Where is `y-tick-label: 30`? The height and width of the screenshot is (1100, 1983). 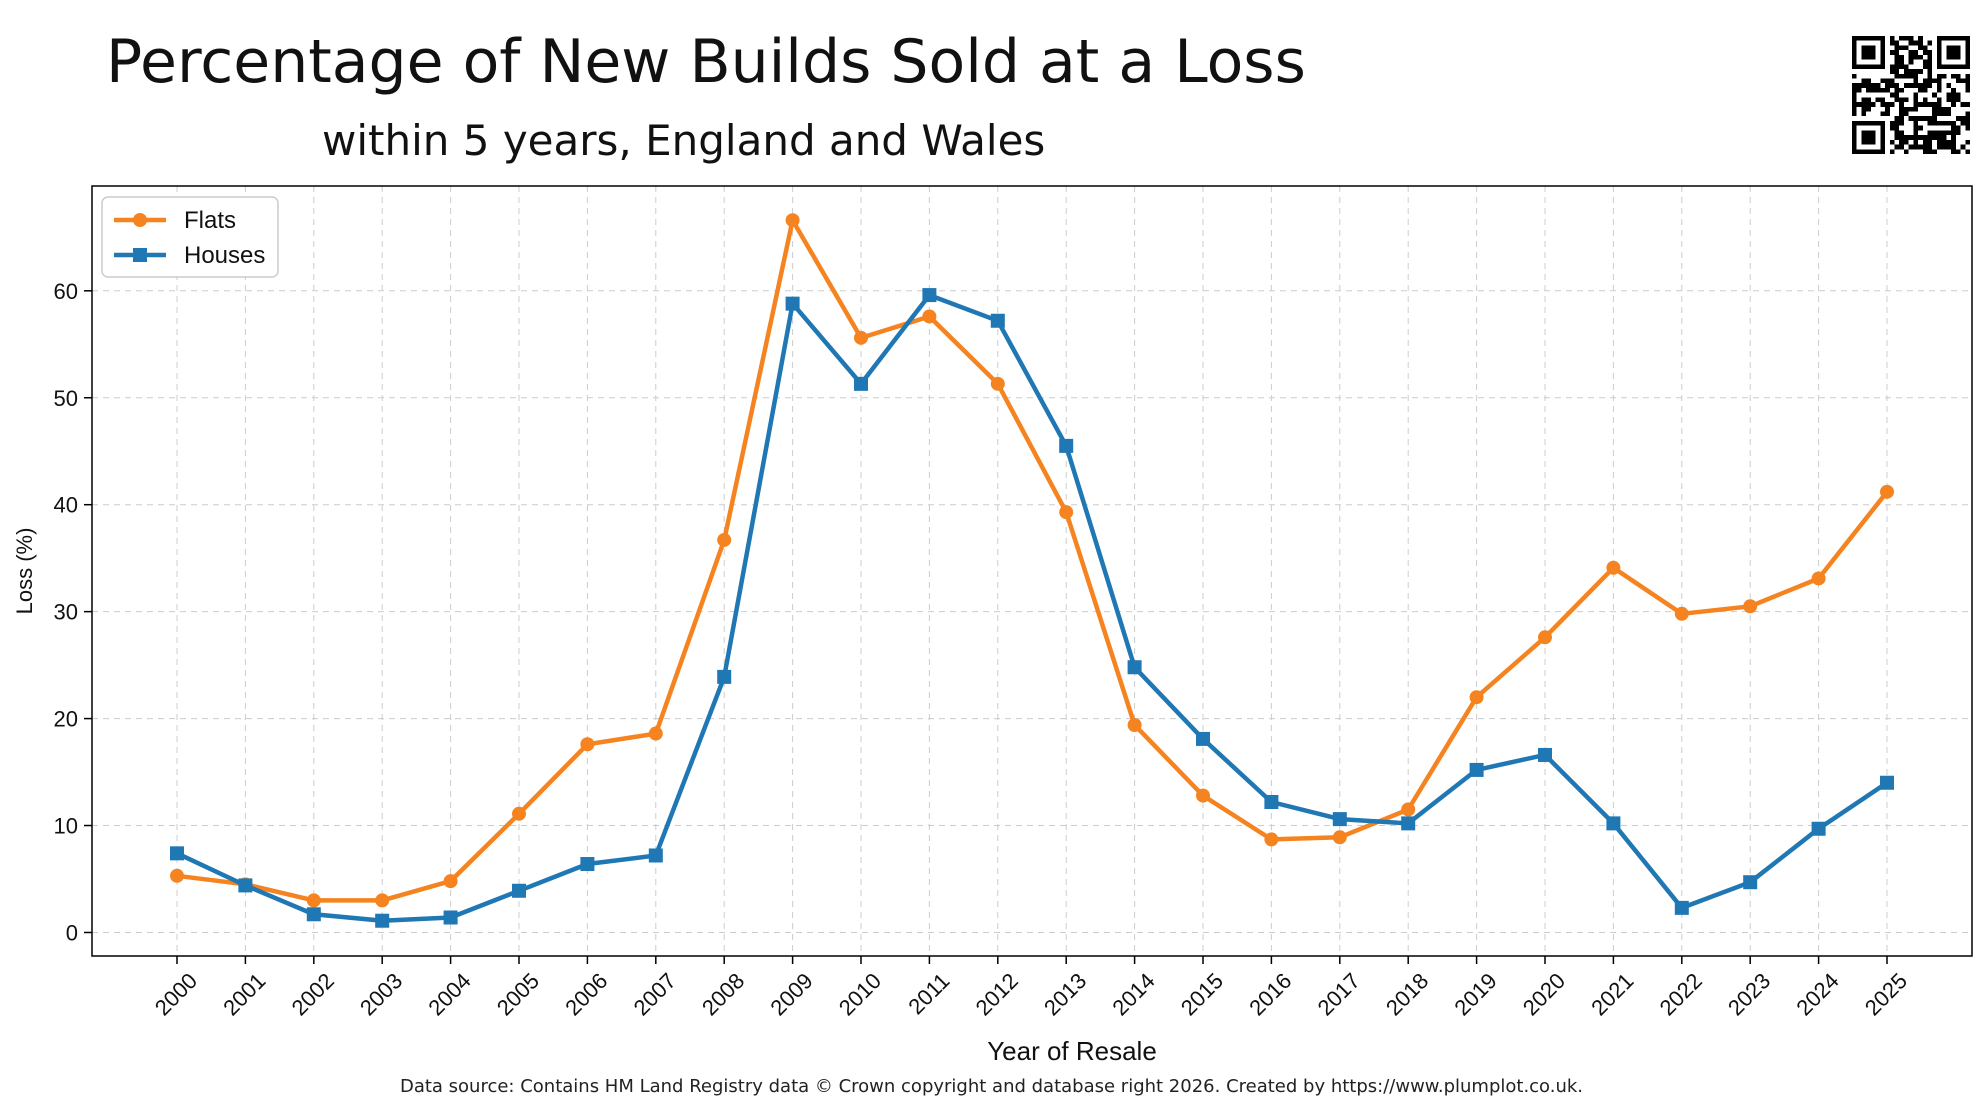 y-tick-label: 30 is located at coordinates (66, 612).